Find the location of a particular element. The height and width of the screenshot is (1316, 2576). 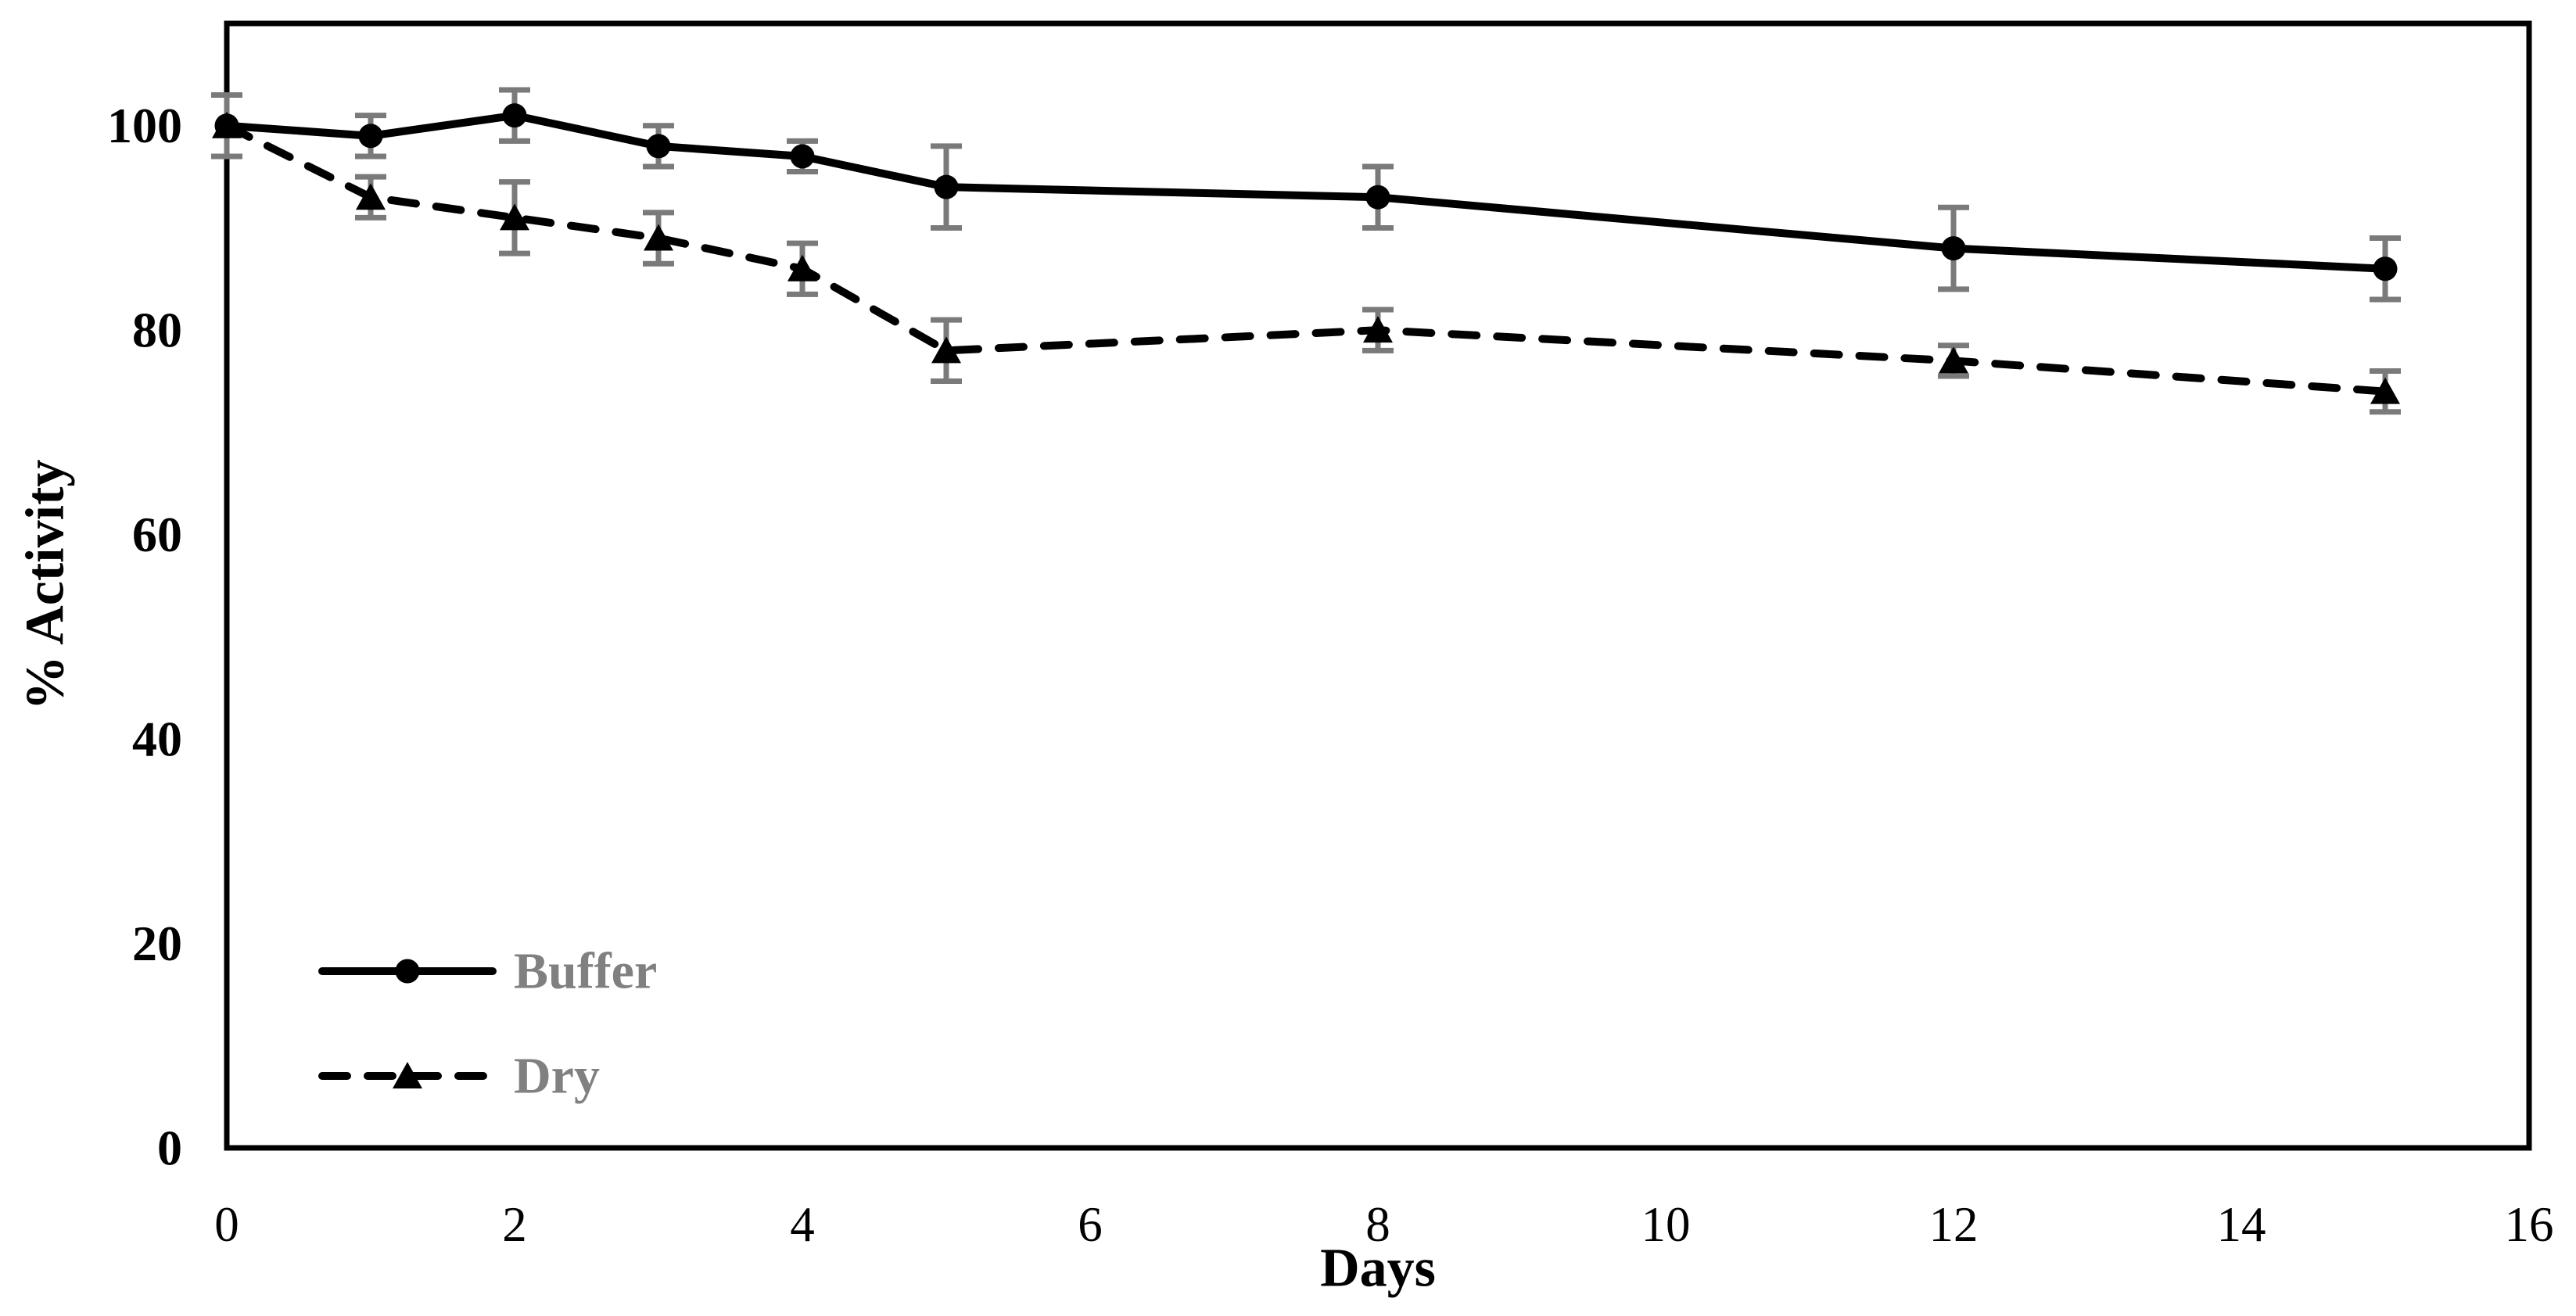

x-tick-label: 0 is located at coordinates (226, 1224).